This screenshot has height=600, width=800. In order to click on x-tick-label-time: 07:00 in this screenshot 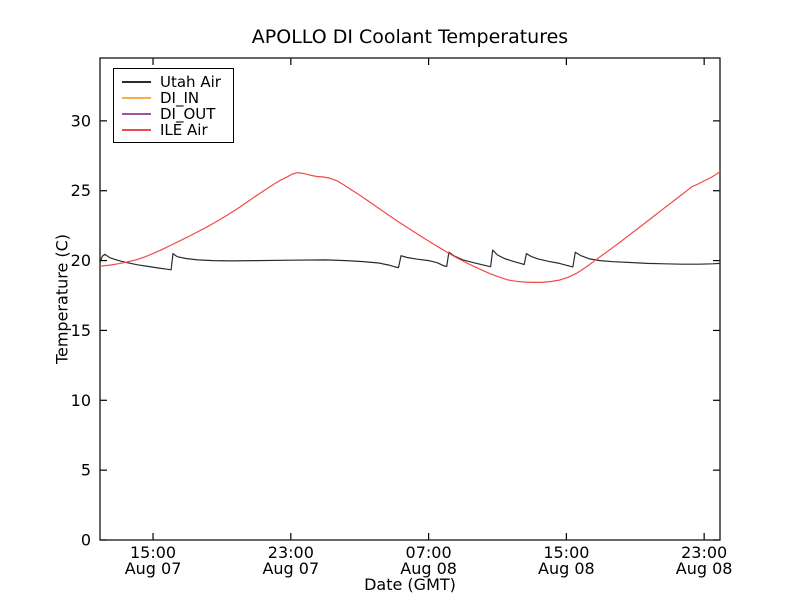, I will do `click(429, 552)`.